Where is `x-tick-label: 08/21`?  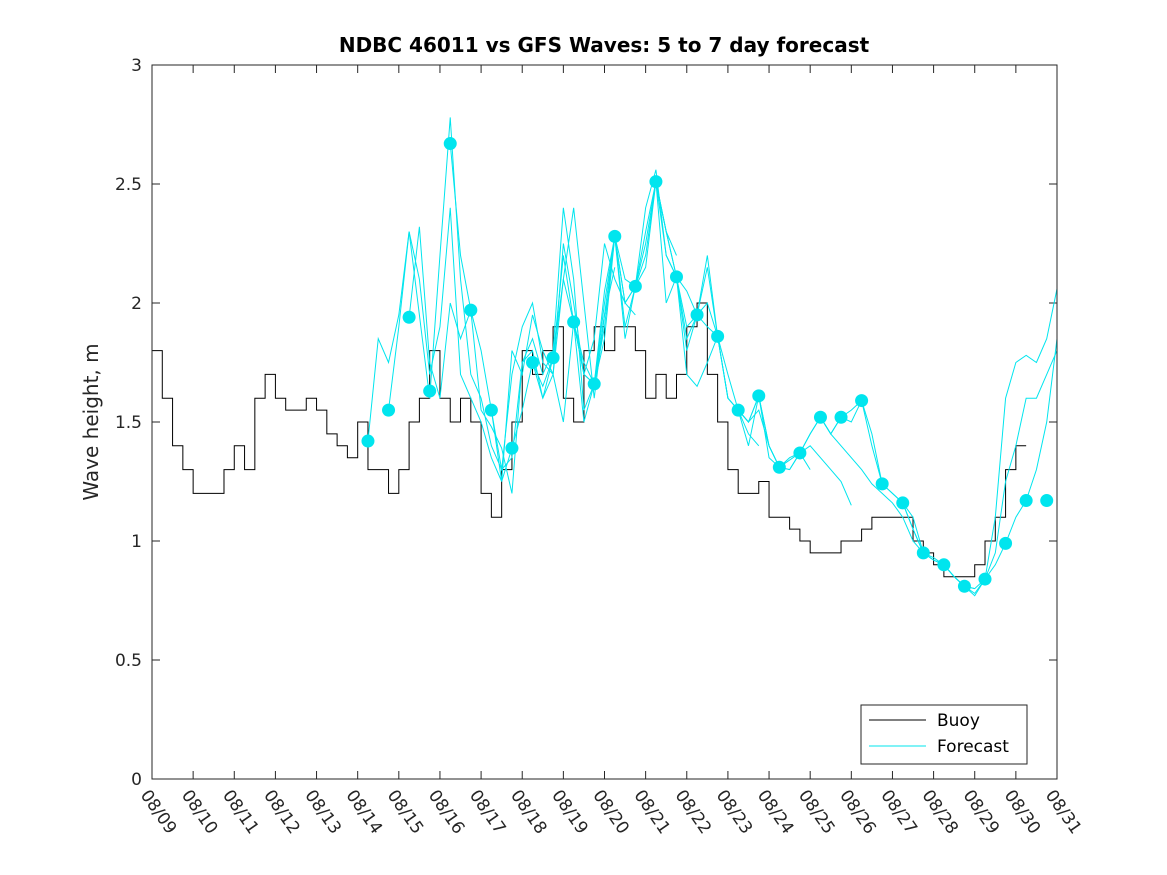 x-tick-label: 08/21 is located at coordinates (652, 812).